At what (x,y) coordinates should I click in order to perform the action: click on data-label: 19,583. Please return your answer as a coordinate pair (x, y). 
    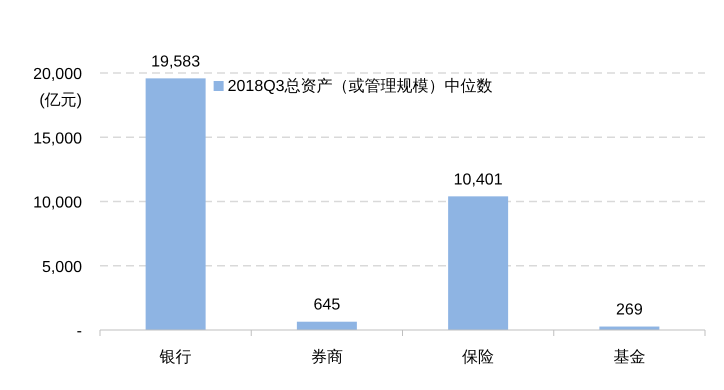
    Looking at the image, I should click on (175, 61).